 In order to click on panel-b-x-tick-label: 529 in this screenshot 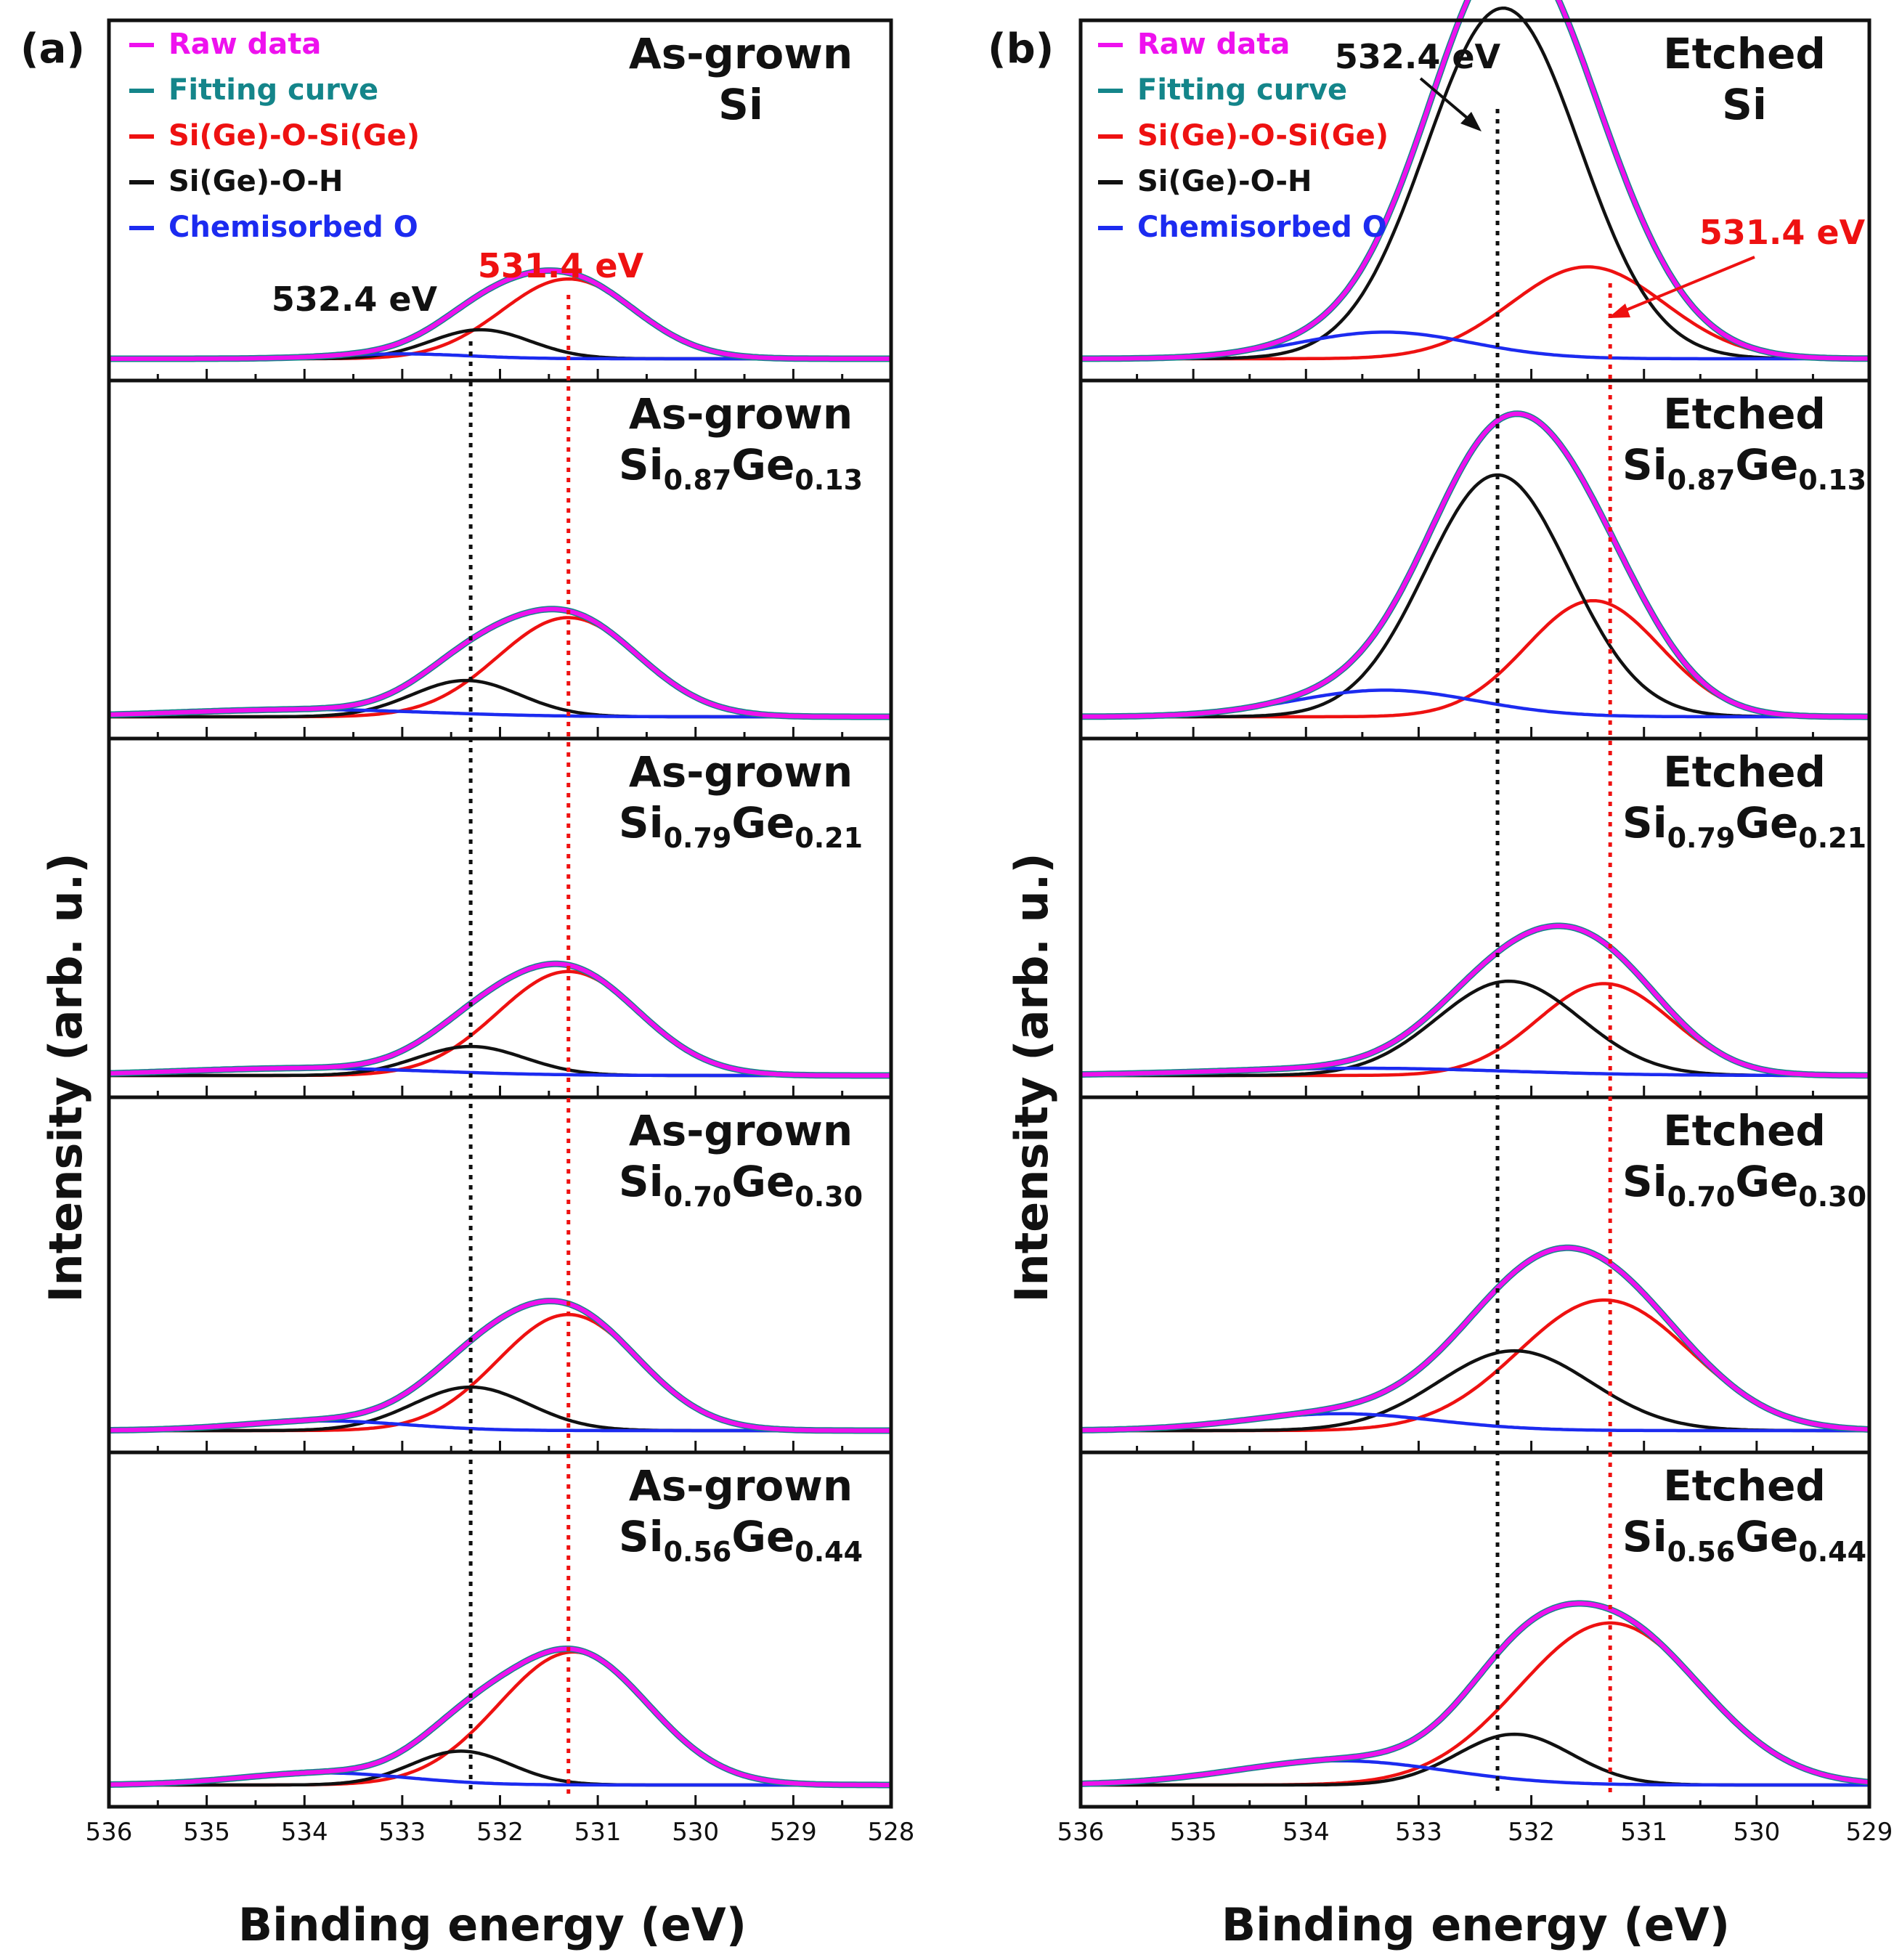, I will do `click(1869, 1832)`.